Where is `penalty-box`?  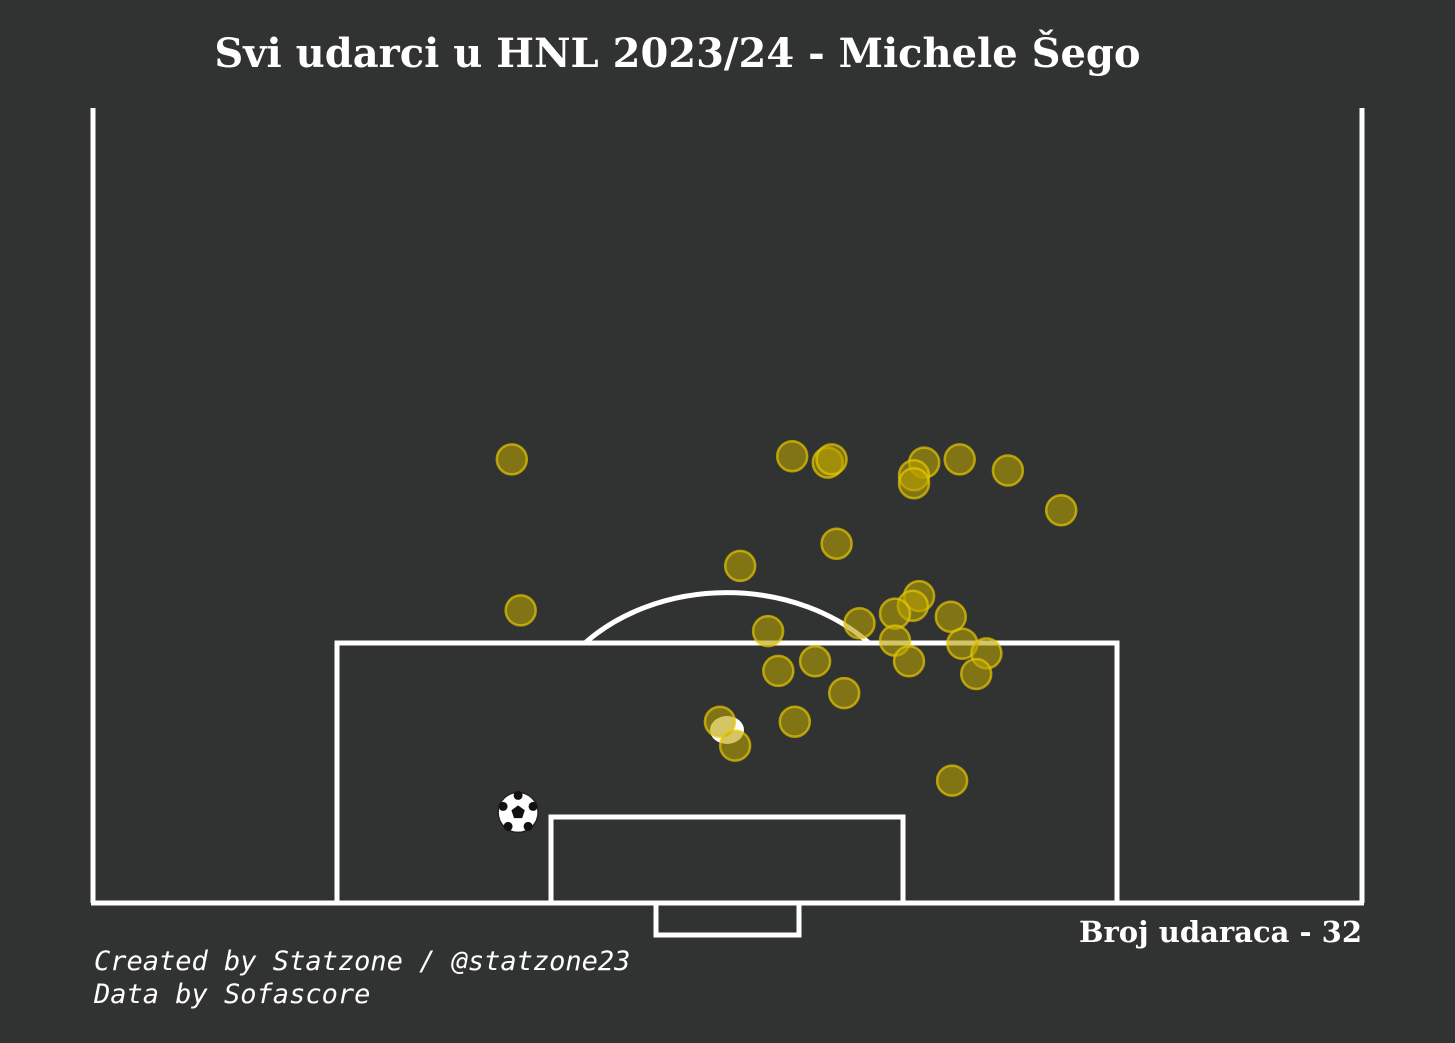 penalty-box is located at coordinates (727, 773).